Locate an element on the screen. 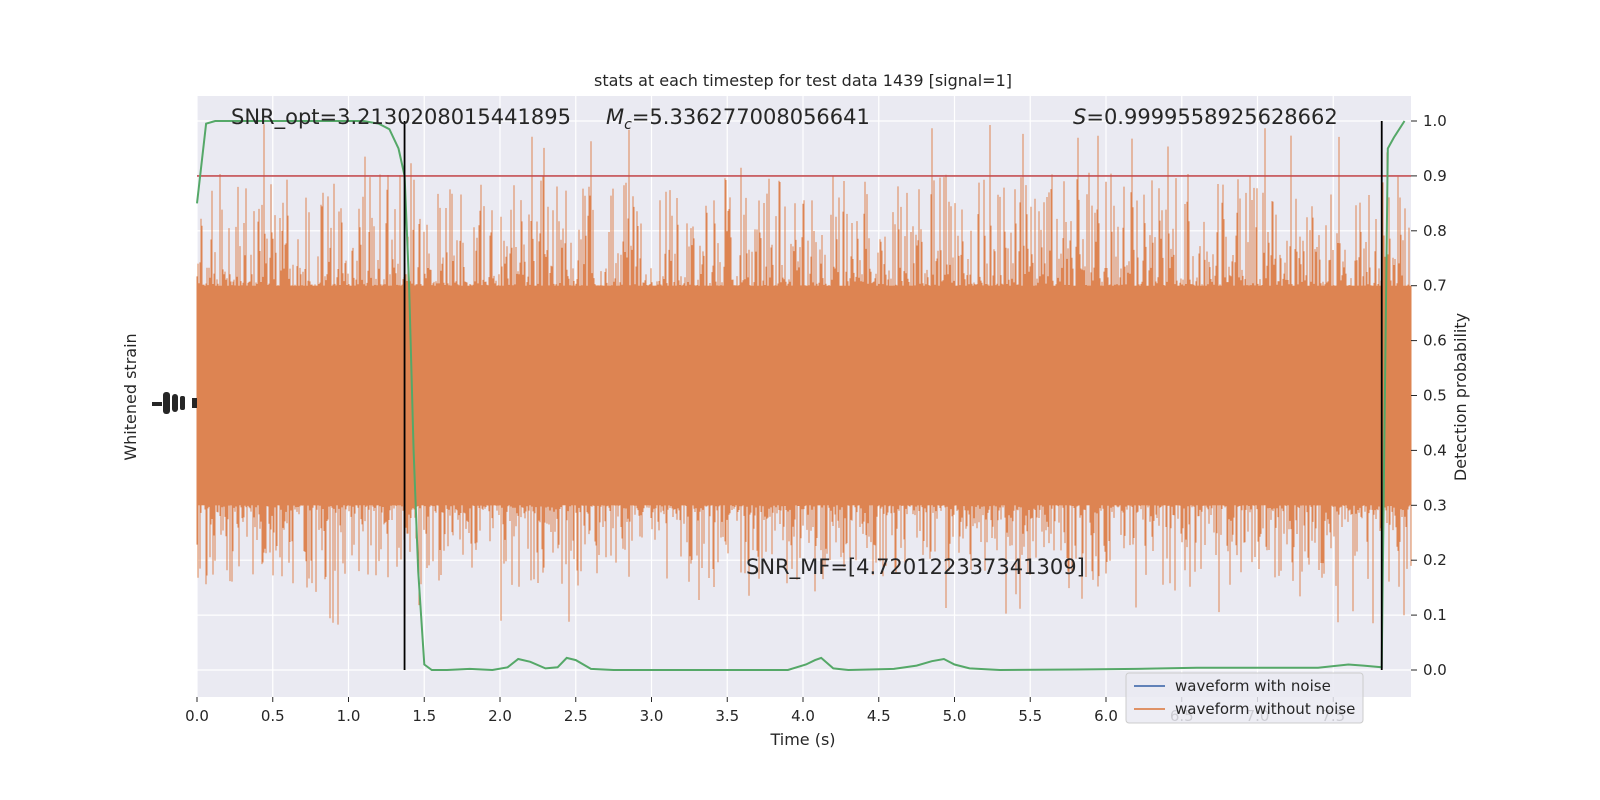  x-tick-label: 4.0 is located at coordinates (803, 716).